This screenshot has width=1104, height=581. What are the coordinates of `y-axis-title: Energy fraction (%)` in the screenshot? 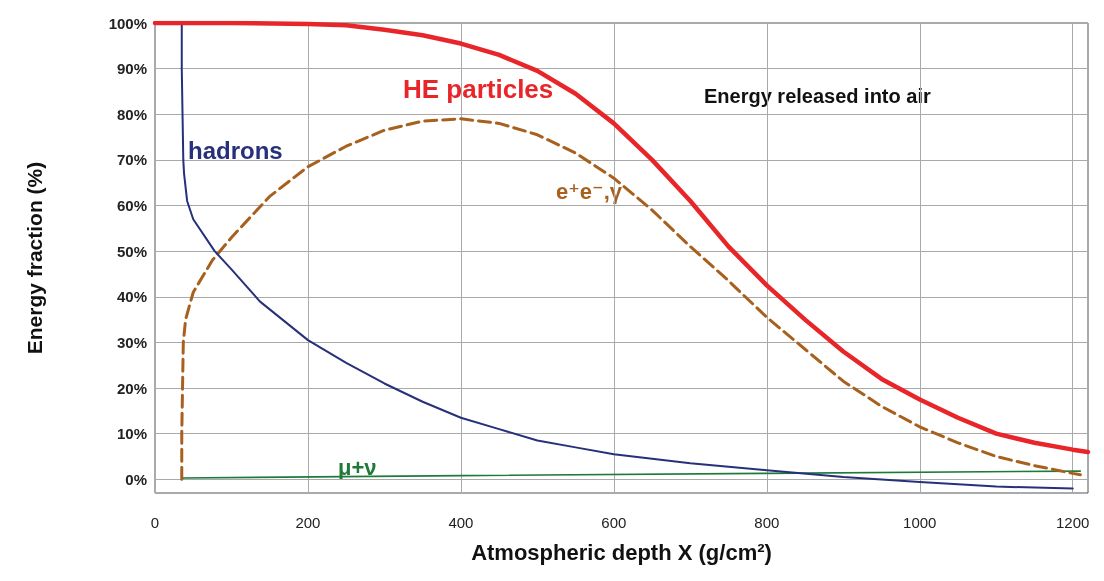 It's located at (34, 258).